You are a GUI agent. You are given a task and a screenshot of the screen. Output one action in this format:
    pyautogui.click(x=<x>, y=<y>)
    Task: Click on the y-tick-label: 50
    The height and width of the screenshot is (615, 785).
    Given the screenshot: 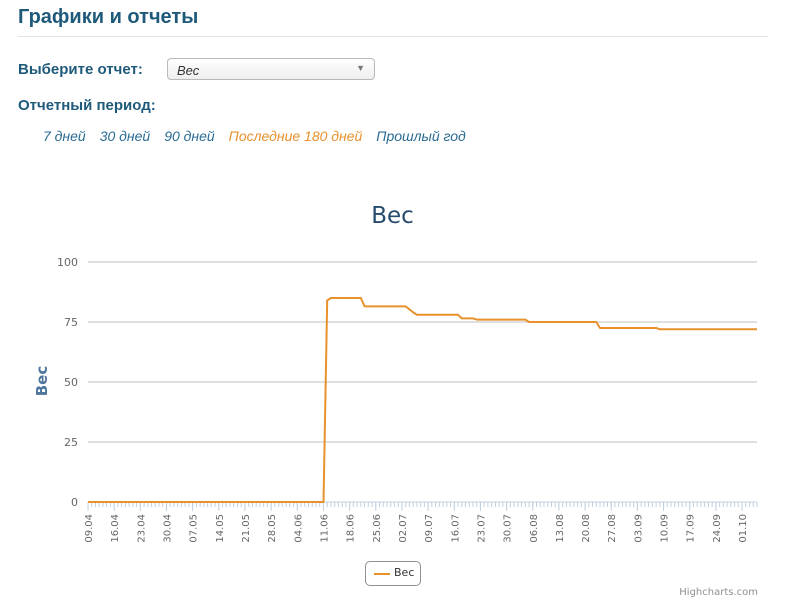 What is the action you would take?
    pyautogui.click(x=71, y=382)
    